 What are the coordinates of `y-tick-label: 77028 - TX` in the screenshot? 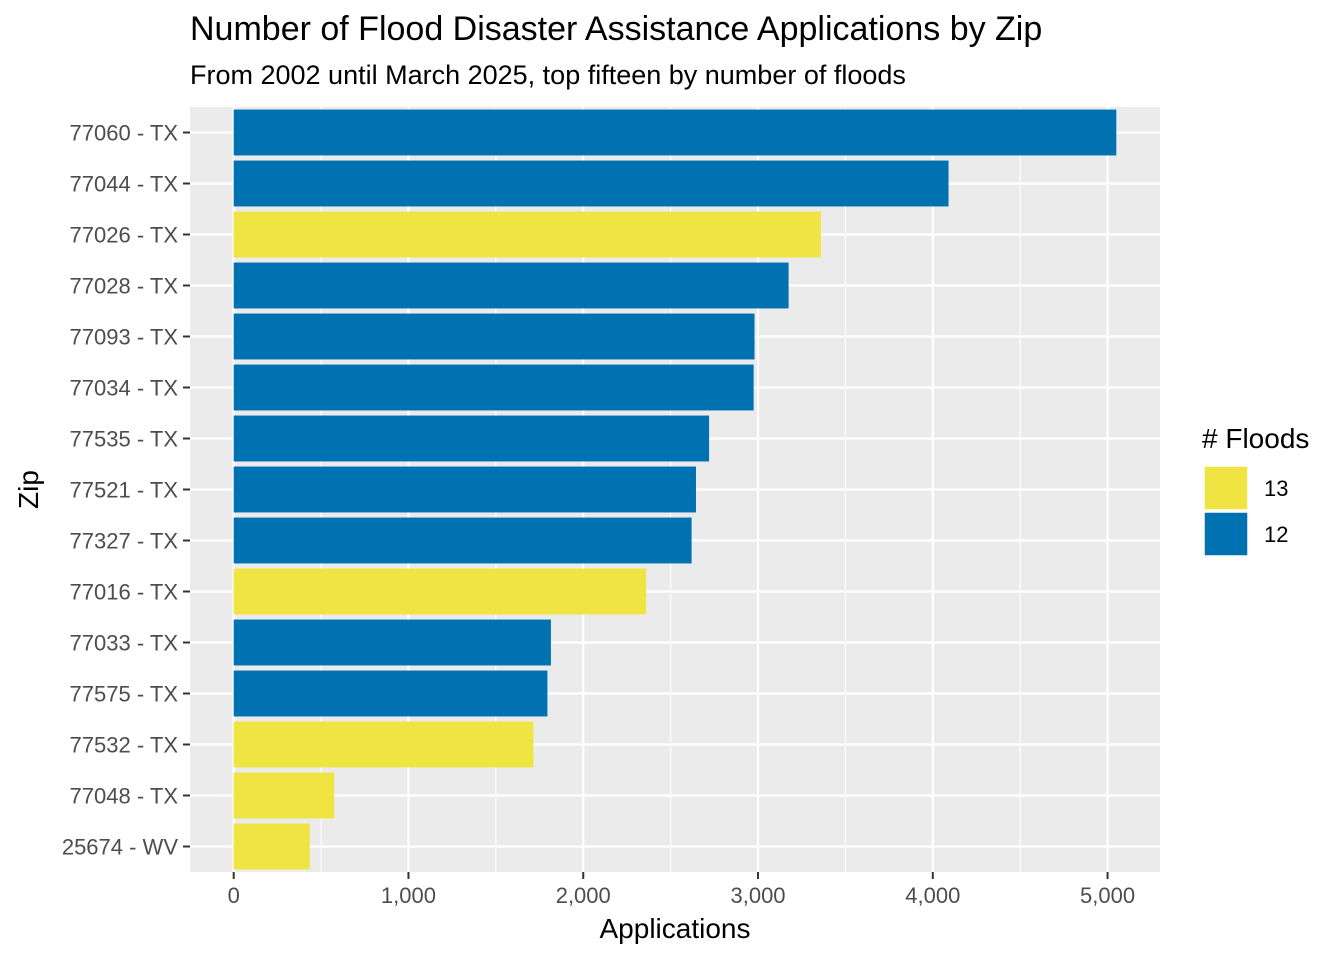 It's located at (124, 286).